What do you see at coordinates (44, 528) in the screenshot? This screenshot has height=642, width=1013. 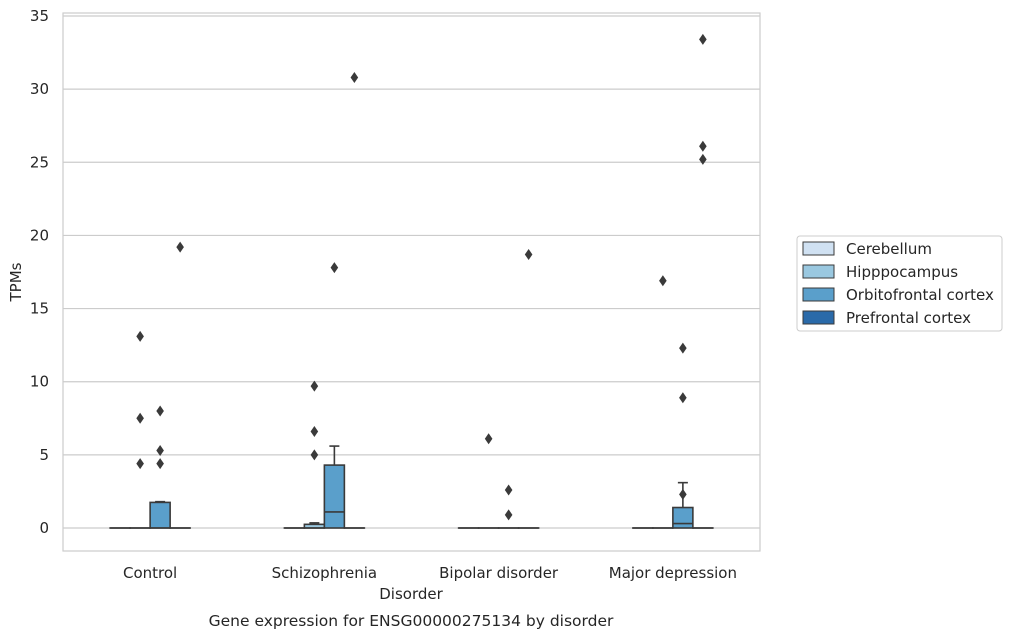 I see `y-tick-label: 0` at bounding box center [44, 528].